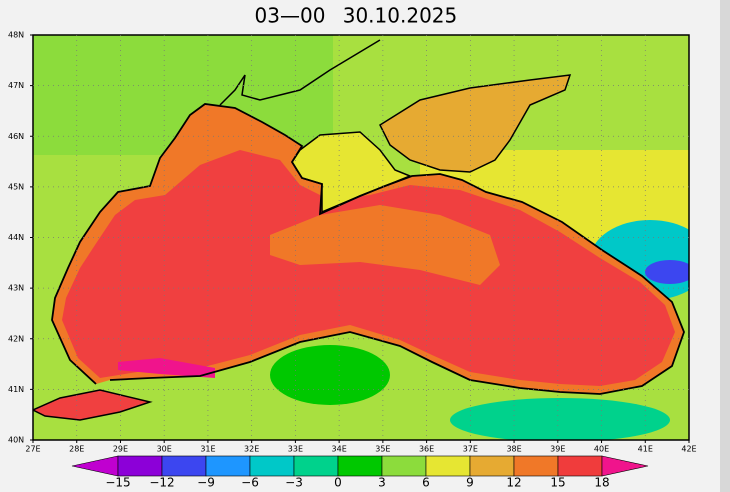 This screenshot has height=492, width=730. Describe the element at coordinates (76, 449) in the screenshot. I see `lon-label: 28E` at that location.